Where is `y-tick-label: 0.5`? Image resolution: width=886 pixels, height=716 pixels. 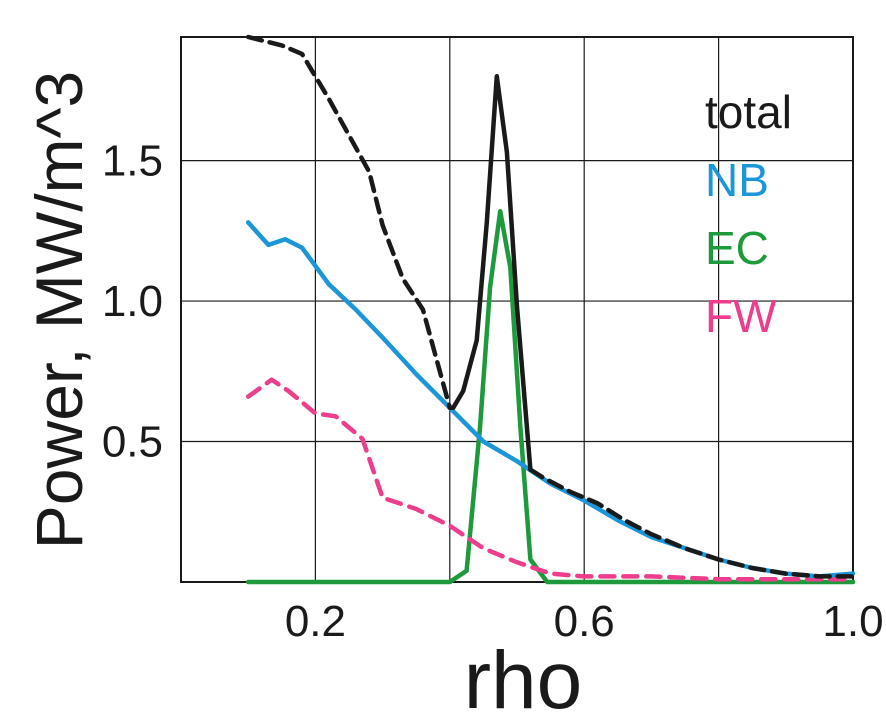 y-tick-label: 0.5 is located at coordinates (132, 442).